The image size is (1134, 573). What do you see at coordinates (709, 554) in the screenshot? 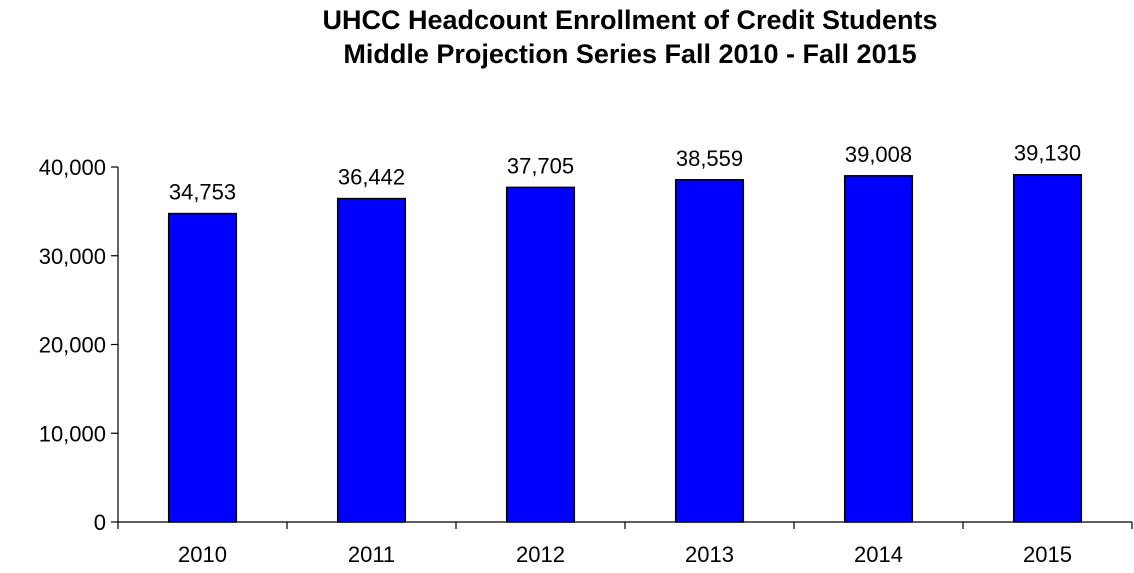
I see `x-tick-label-2013: 2013` at bounding box center [709, 554].